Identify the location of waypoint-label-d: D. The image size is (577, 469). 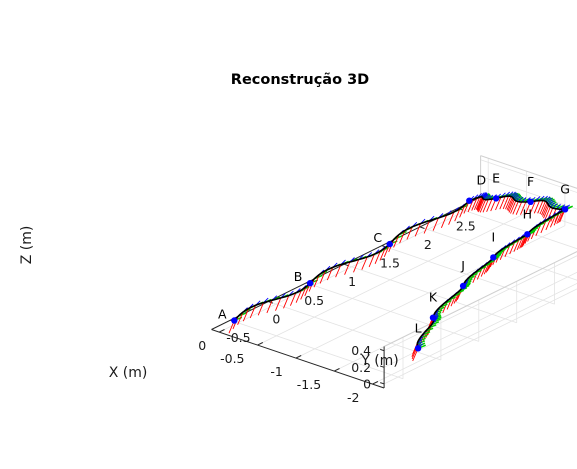
(481, 180).